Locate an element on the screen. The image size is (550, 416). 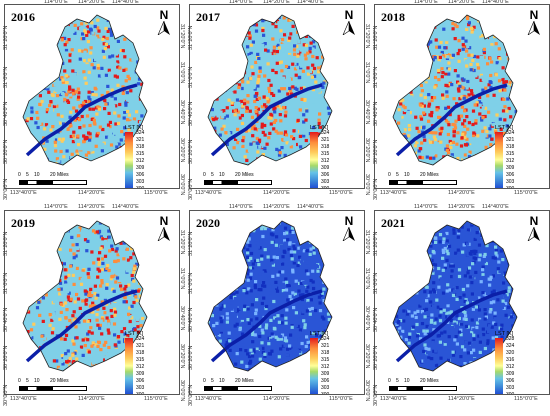
legend-tick: 318 is located at coordinates (510, 147).